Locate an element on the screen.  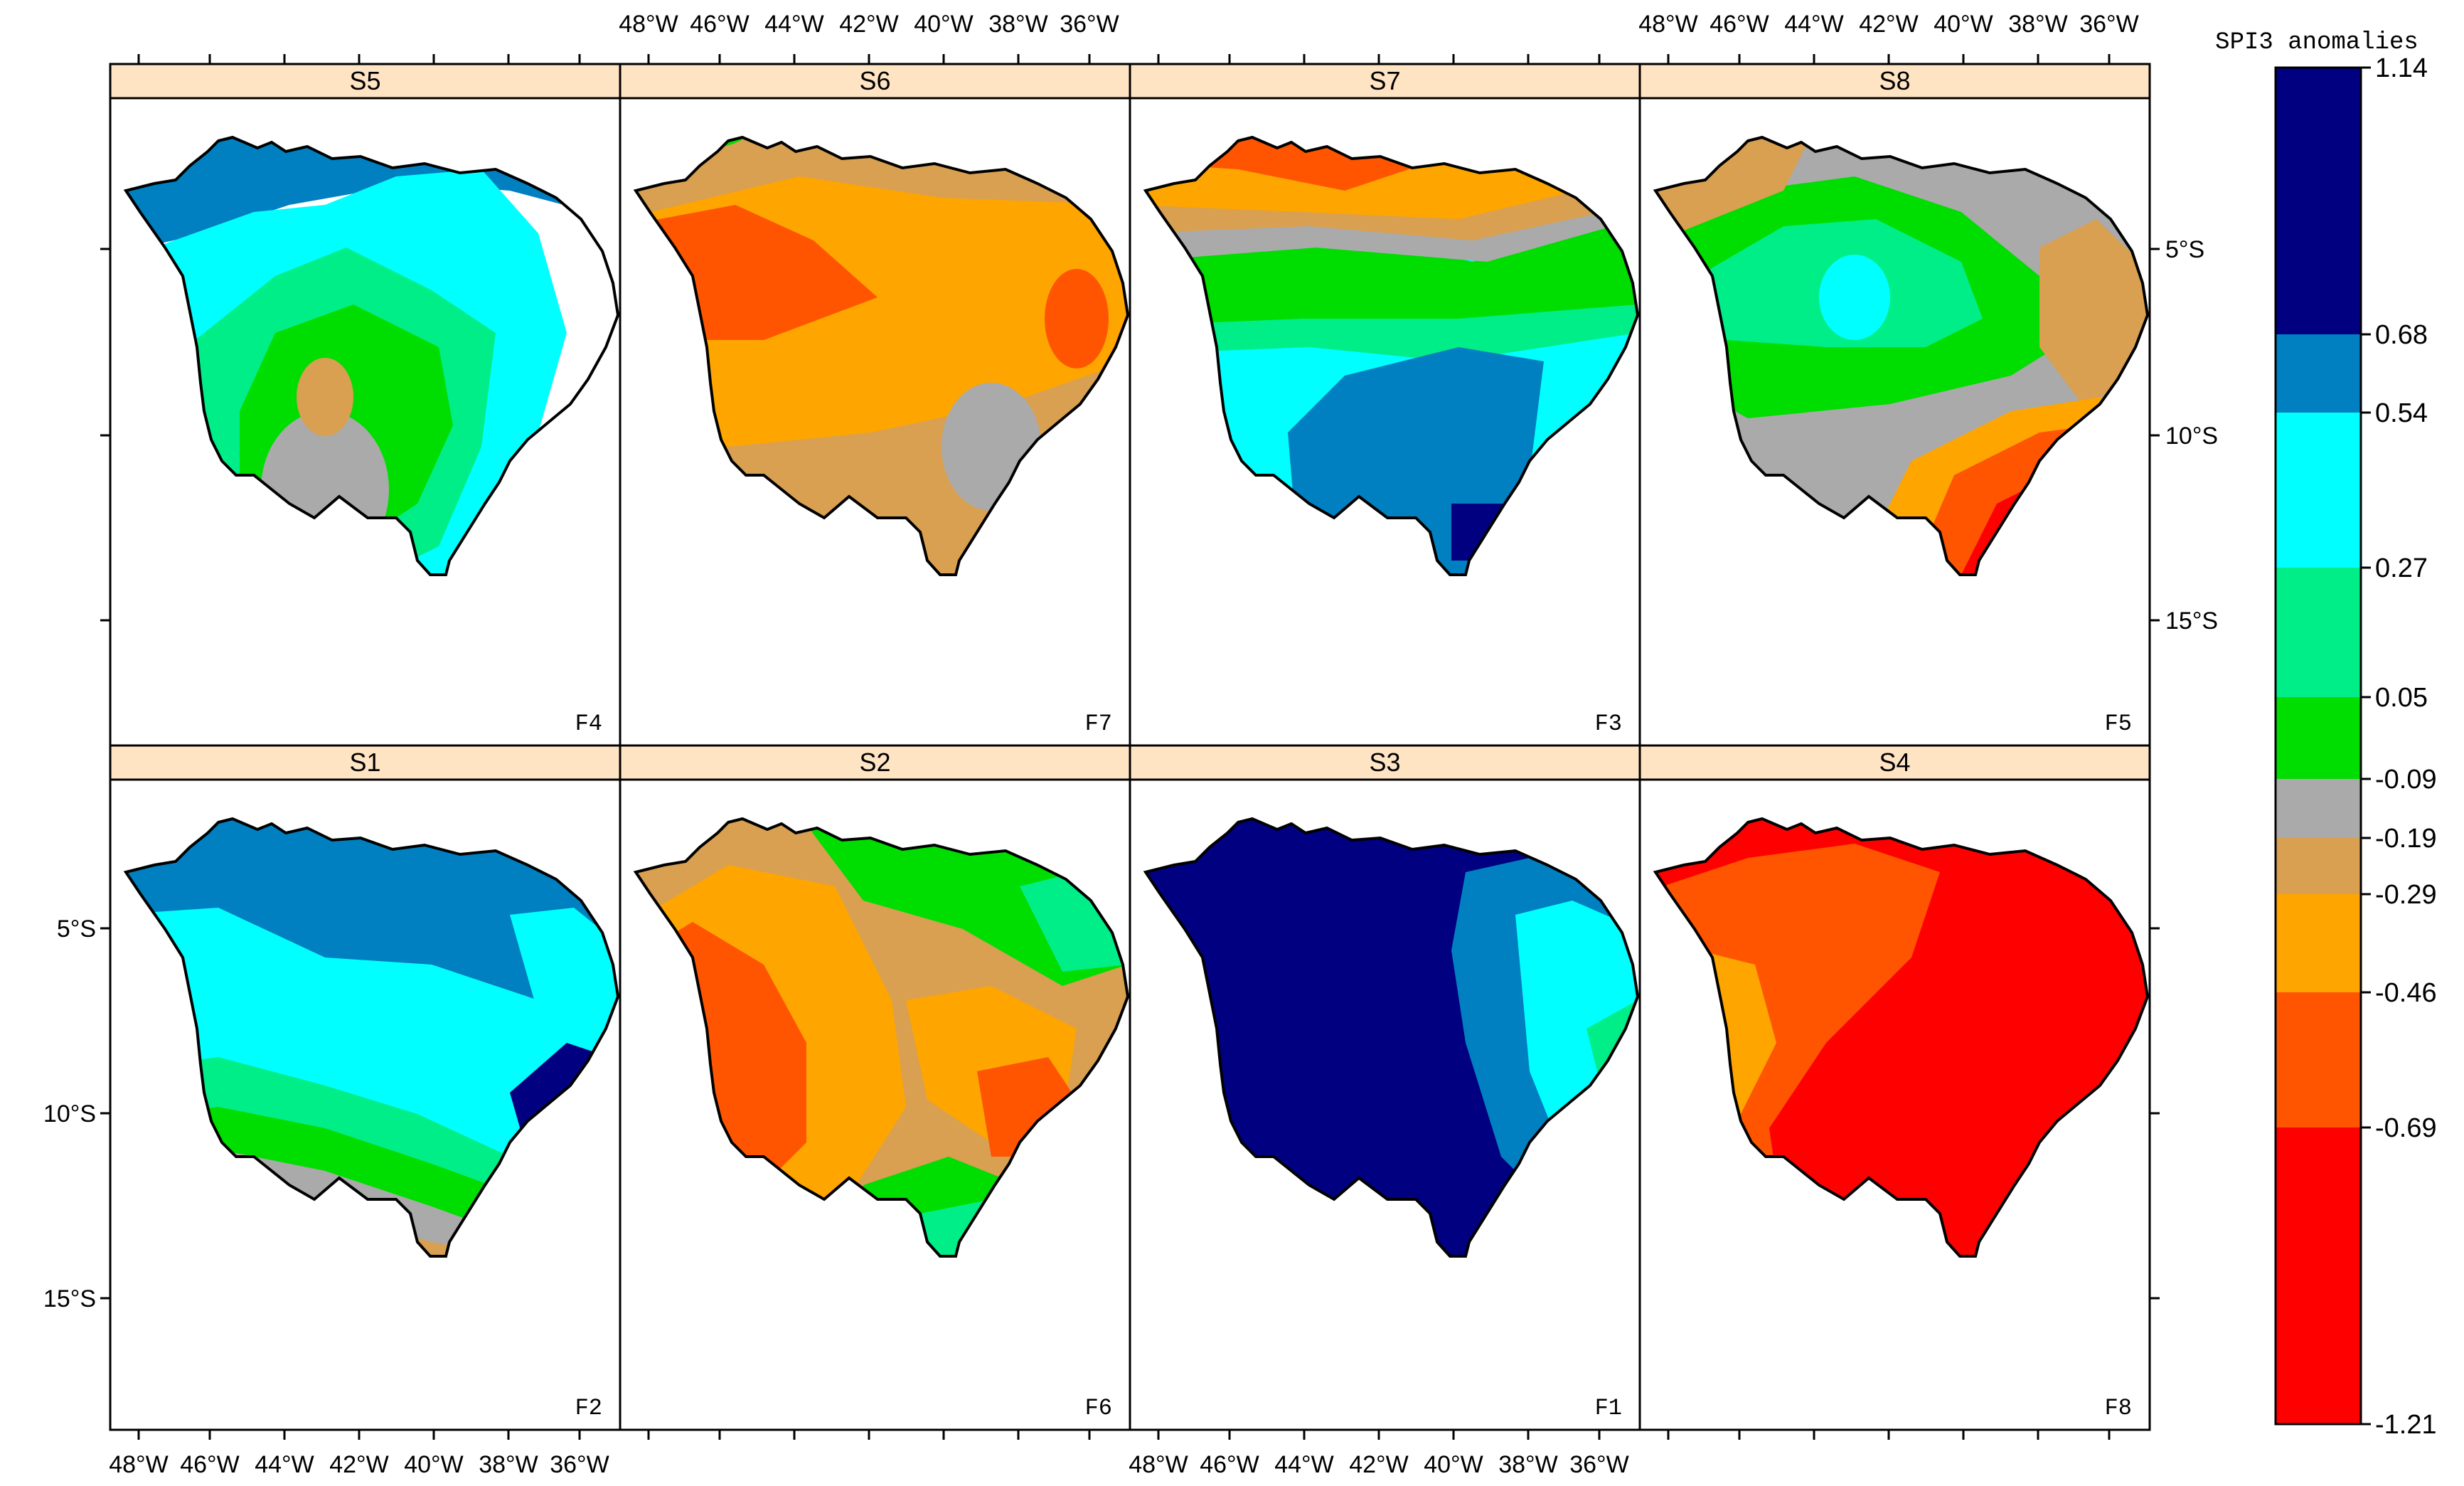
legend-break-label: -0.46 is located at coordinates (2406, 993).